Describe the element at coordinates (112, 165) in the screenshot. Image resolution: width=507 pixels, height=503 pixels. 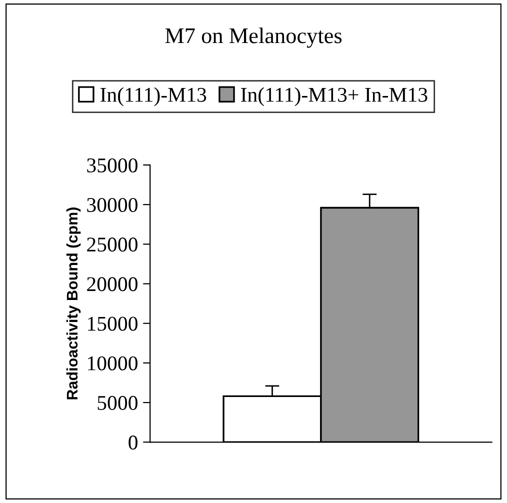
I see `y-tick-label: 35000` at that location.